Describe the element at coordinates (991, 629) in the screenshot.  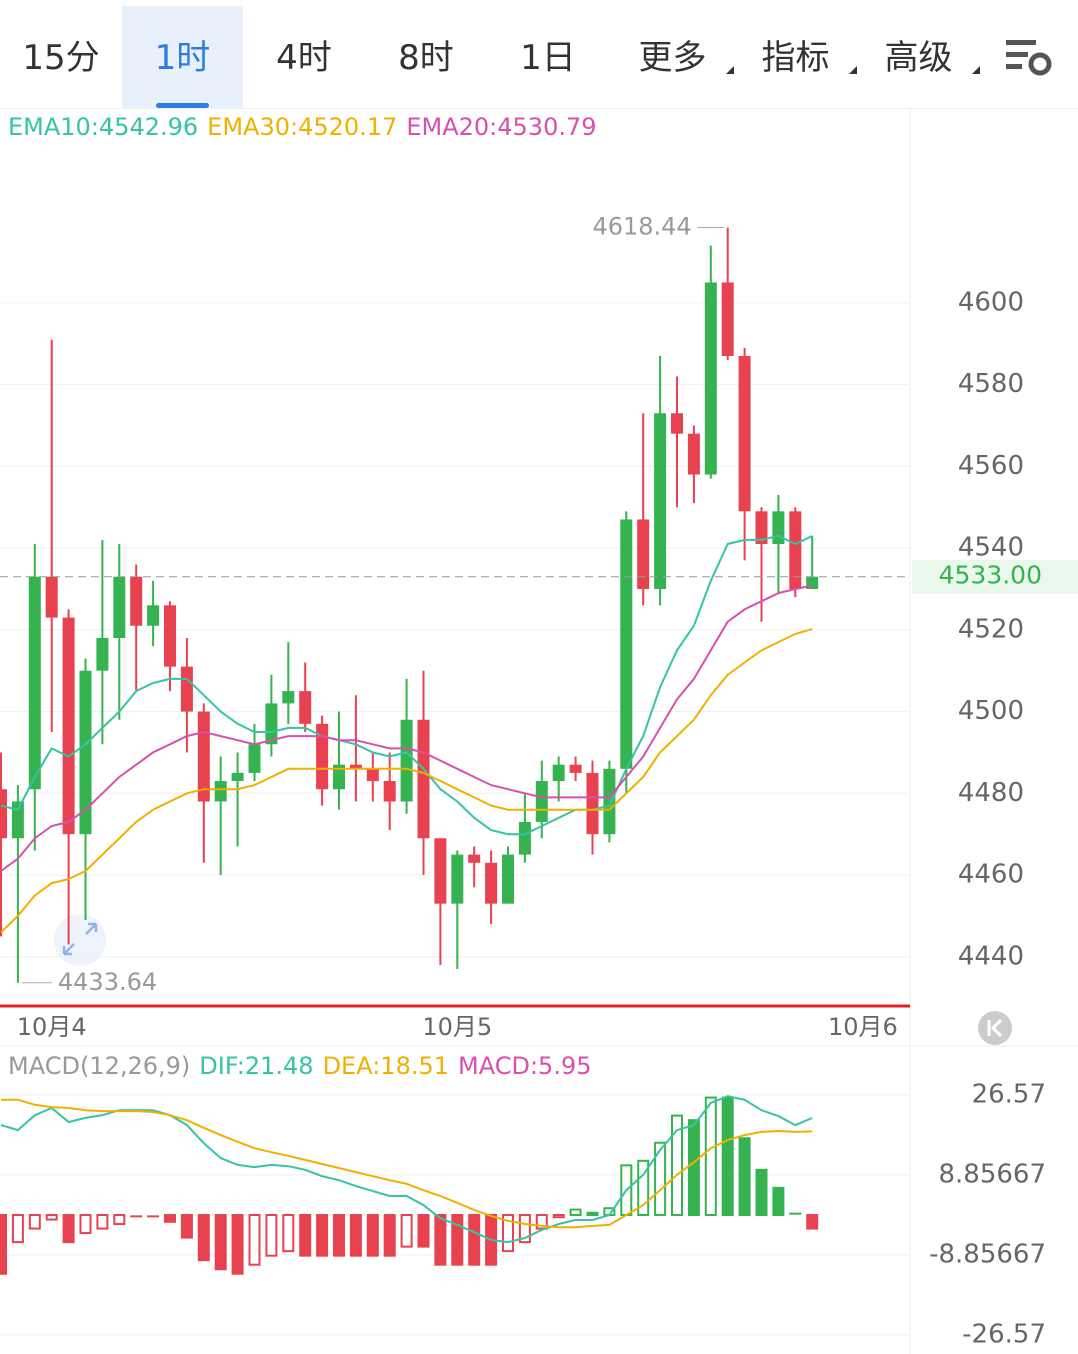
I see `y-tick-label: 4520` at that location.